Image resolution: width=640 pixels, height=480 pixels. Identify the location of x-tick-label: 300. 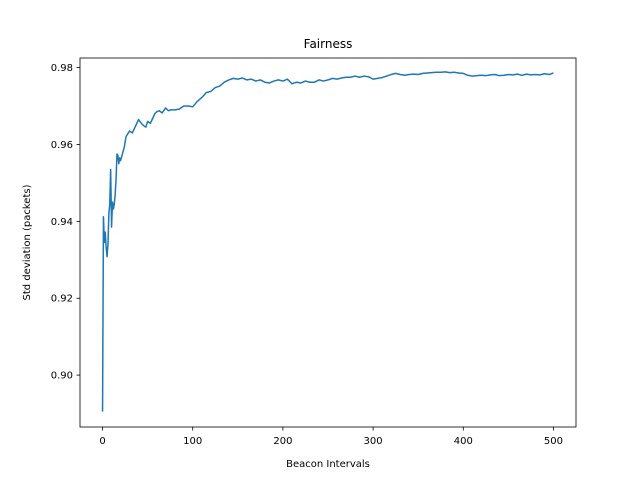
(373, 441).